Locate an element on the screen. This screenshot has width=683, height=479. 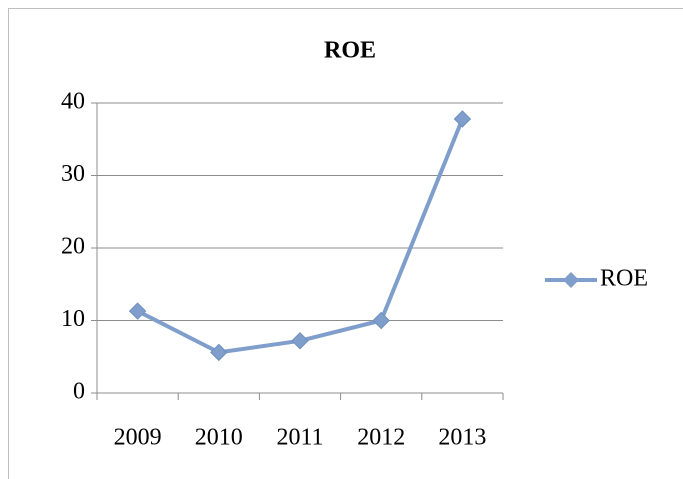
y-tick-label: 20 is located at coordinates (73, 247).